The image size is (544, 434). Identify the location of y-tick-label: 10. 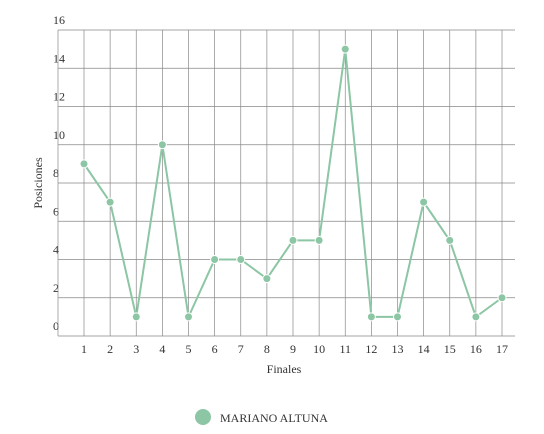
(59, 135).